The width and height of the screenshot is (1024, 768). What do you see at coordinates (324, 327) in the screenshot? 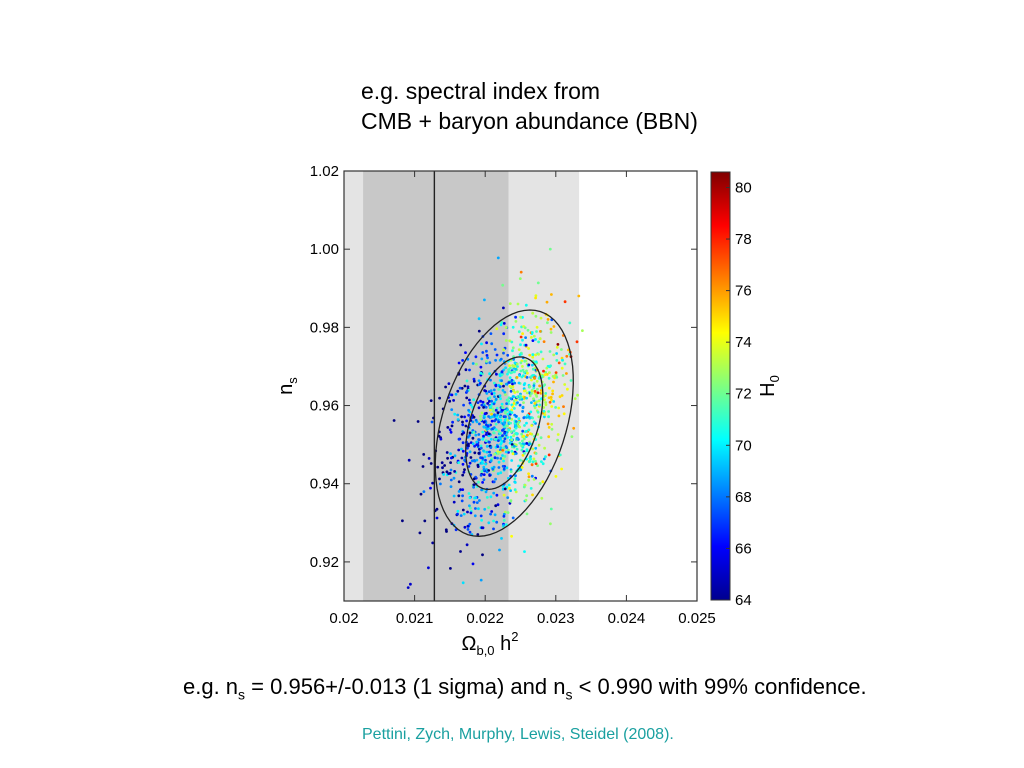
I see `y-tick-label: 0.98` at bounding box center [324, 327].